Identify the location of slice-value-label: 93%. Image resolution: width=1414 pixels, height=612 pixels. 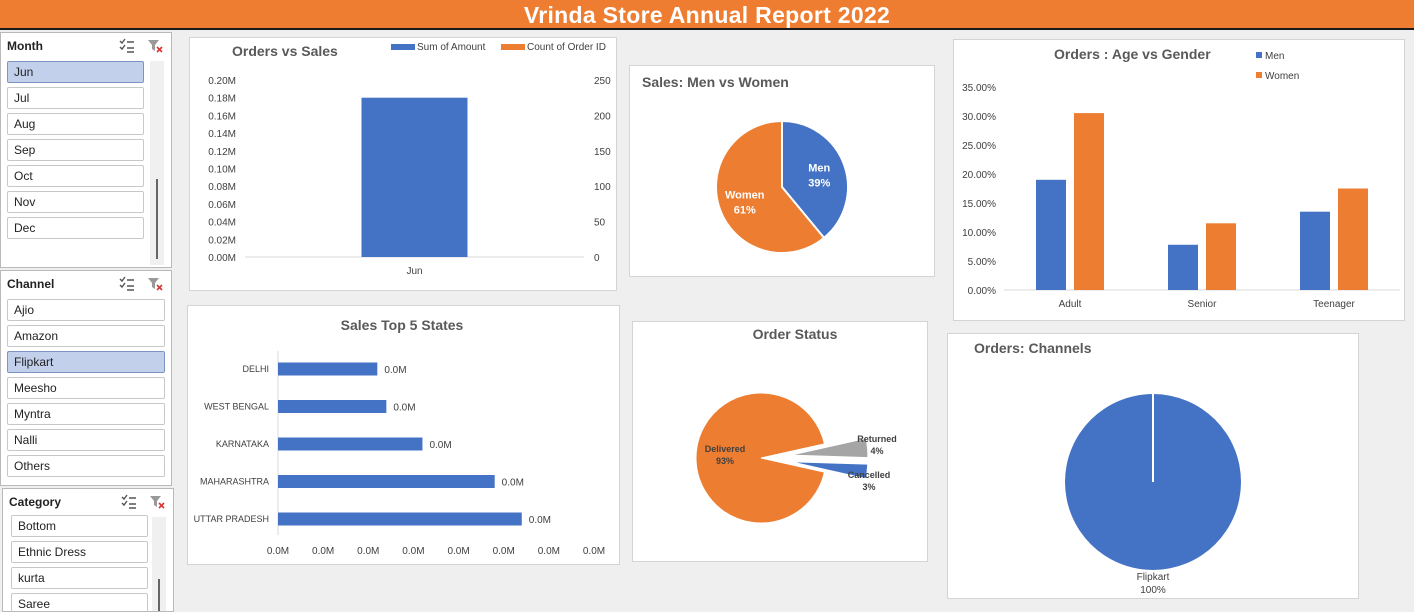
(725, 461).